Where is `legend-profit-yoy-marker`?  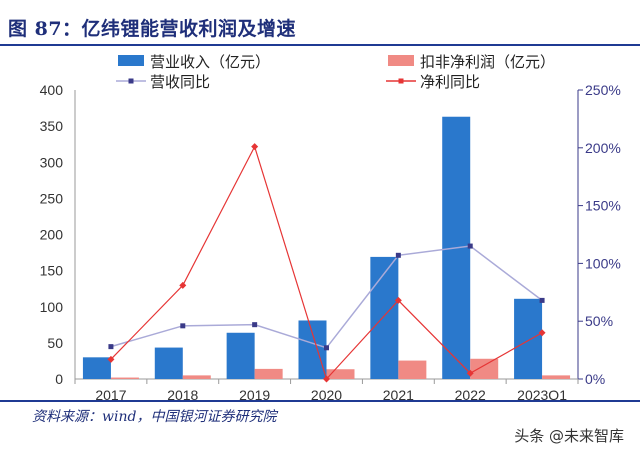
legend-profit-yoy-marker is located at coordinates (401, 81).